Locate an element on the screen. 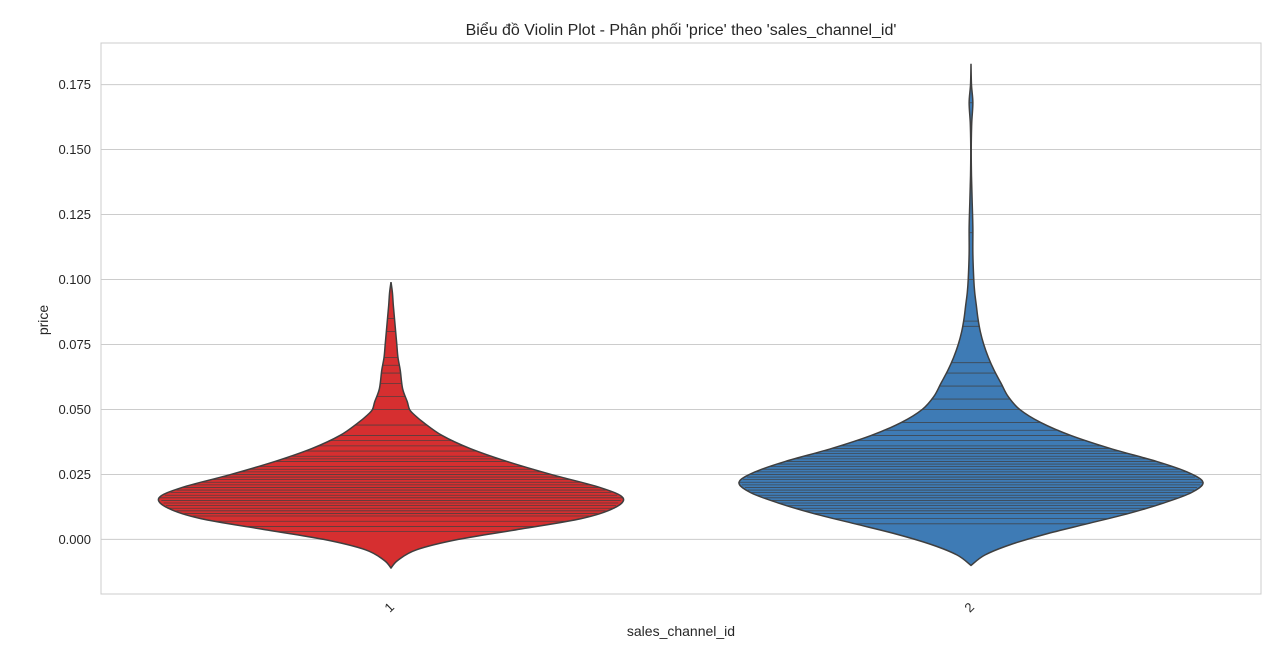  x-tick-label: 2 is located at coordinates (969, 608).